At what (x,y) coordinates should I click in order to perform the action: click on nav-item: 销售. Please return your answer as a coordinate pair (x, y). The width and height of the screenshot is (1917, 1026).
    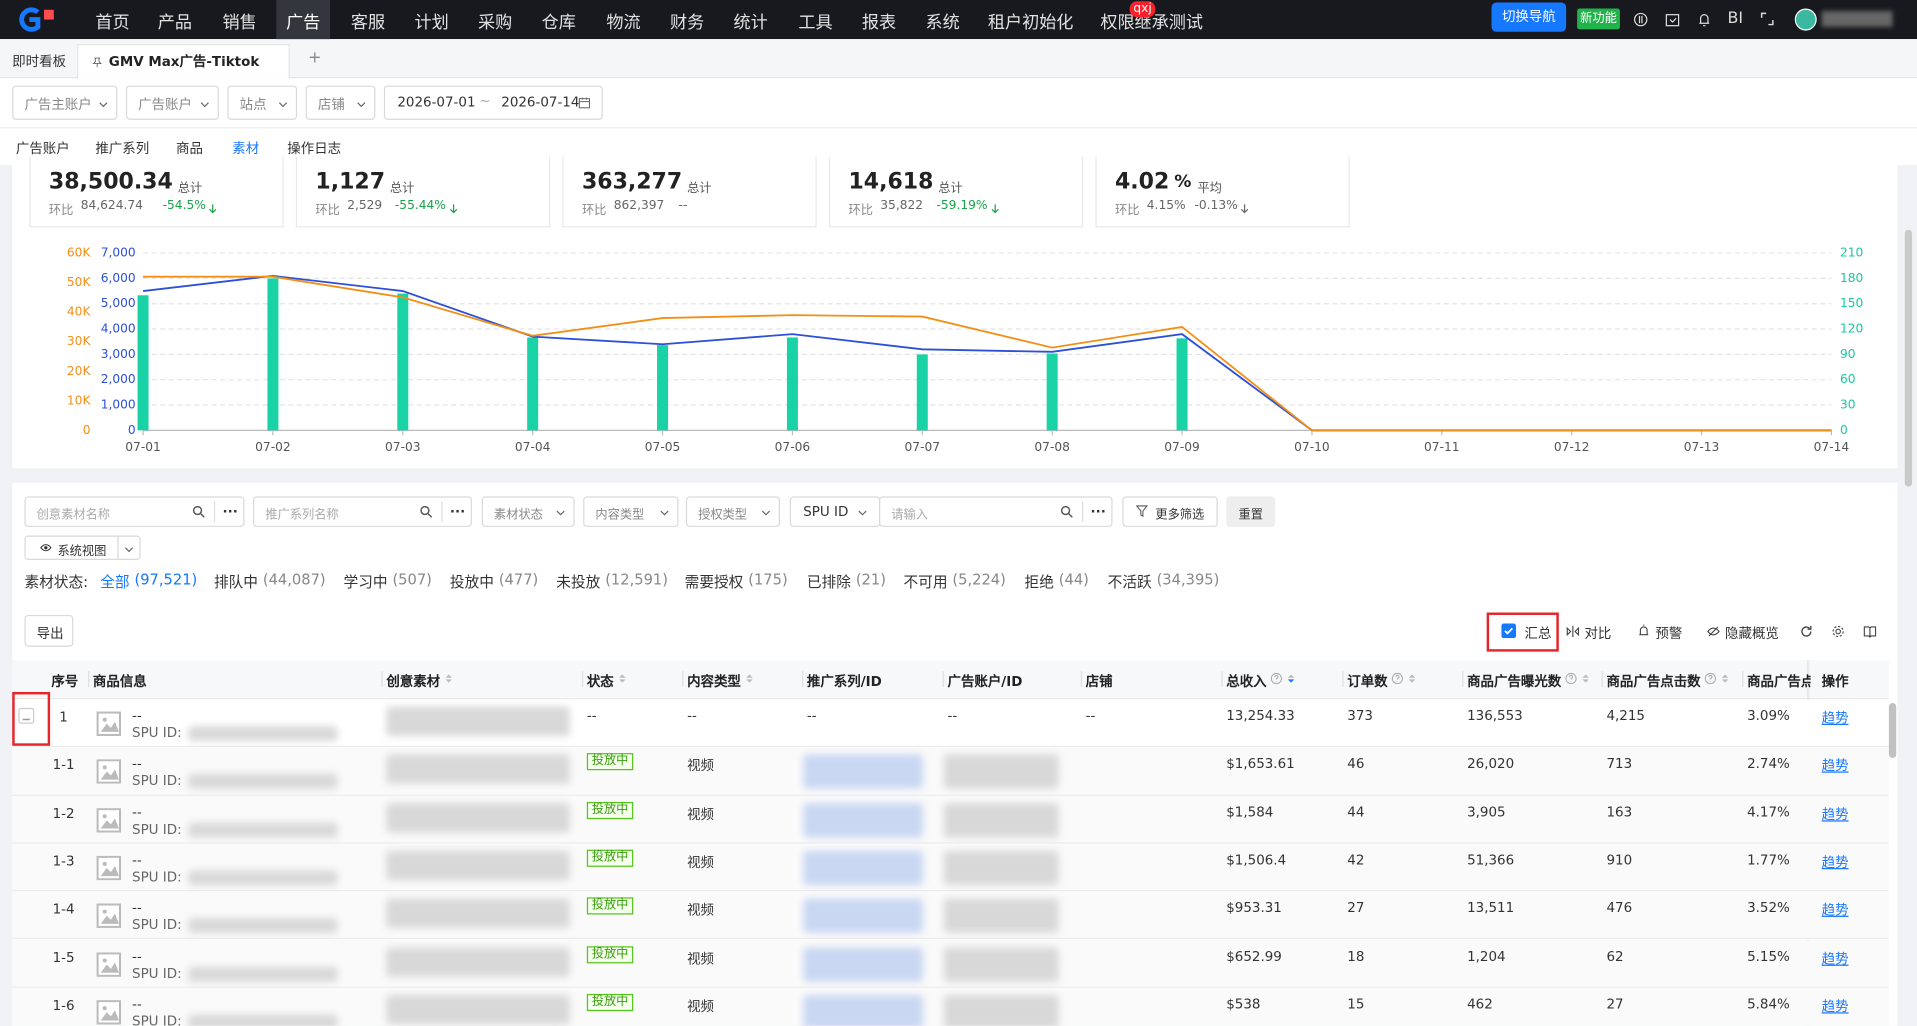
    Looking at the image, I should click on (239, 23).